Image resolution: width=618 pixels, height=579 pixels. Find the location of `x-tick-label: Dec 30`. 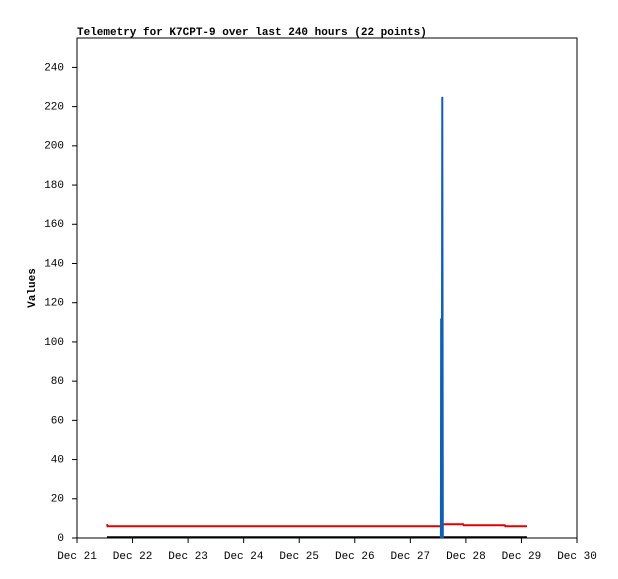

x-tick-label: Dec 30 is located at coordinates (577, 557).